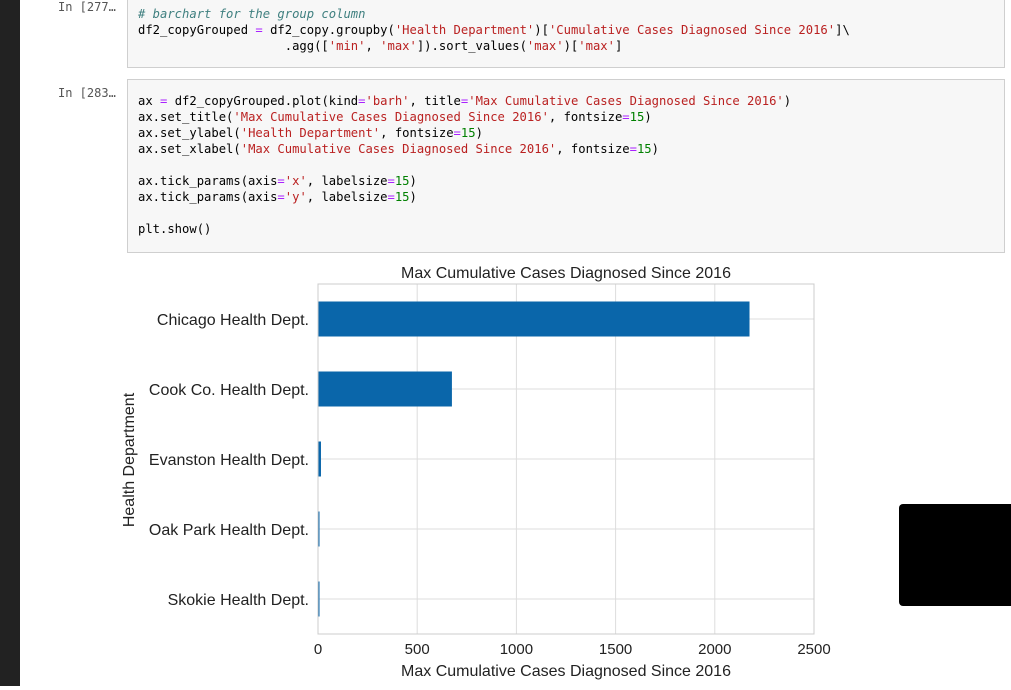  Describe the element at coordinates (618, 46) in the screenshot. I see `code-token: ]` at that location.